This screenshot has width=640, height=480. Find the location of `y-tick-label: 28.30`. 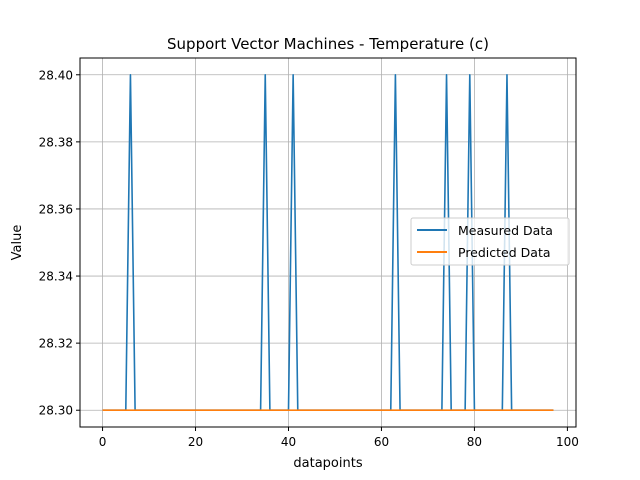

y-tick-label: 28.30 is located at coordinates (56, 411).